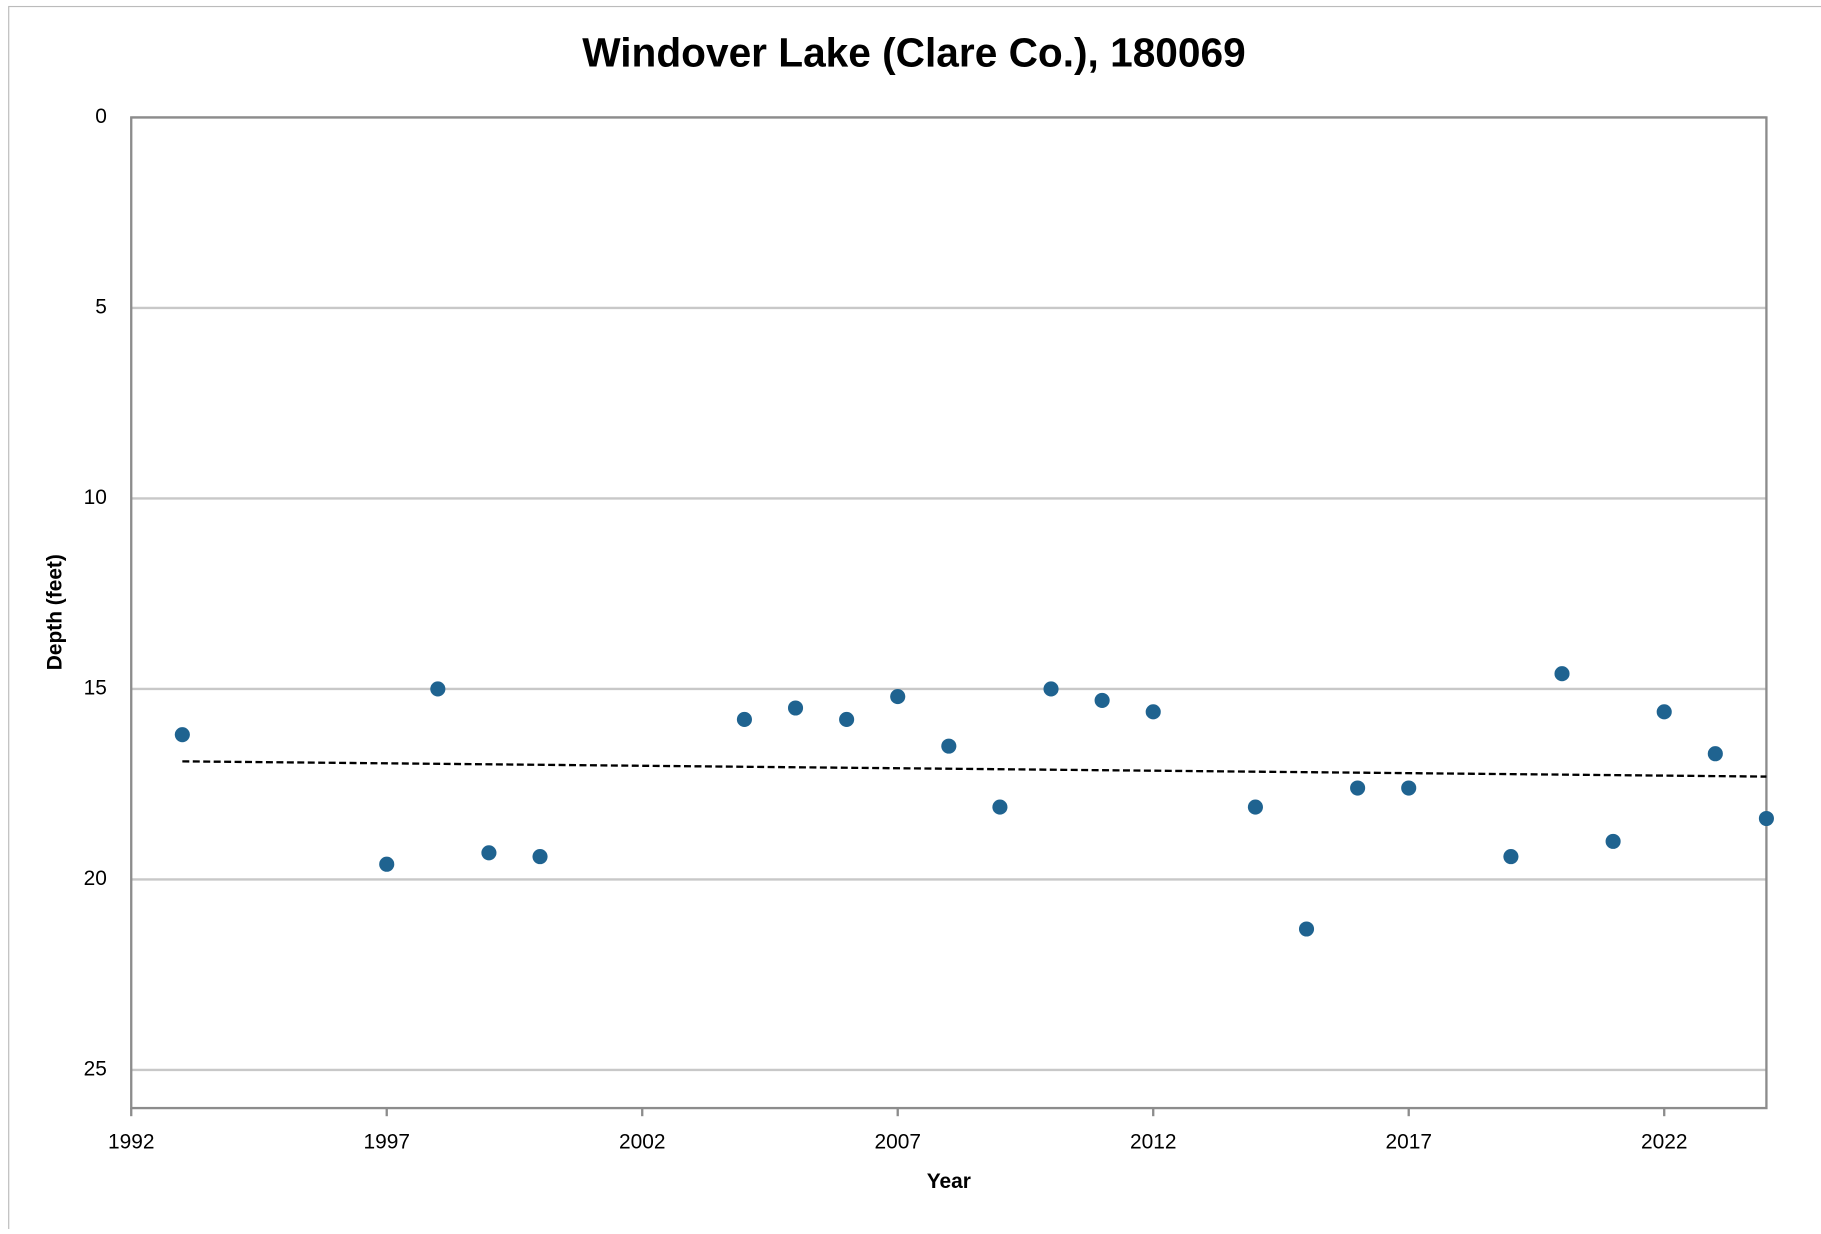 The width and height of the screenshot is (1821, 1234). Describe the element at coordinates (131, 1141) in the screenshot. I see `x-tick-label: 1992` at that location.